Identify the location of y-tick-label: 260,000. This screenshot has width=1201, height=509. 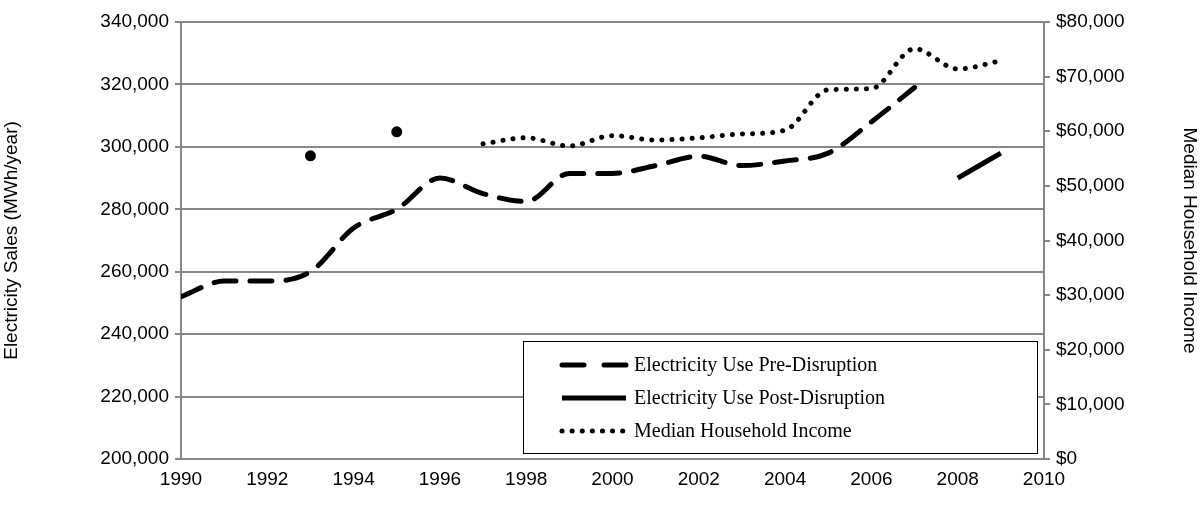
(134, 270).